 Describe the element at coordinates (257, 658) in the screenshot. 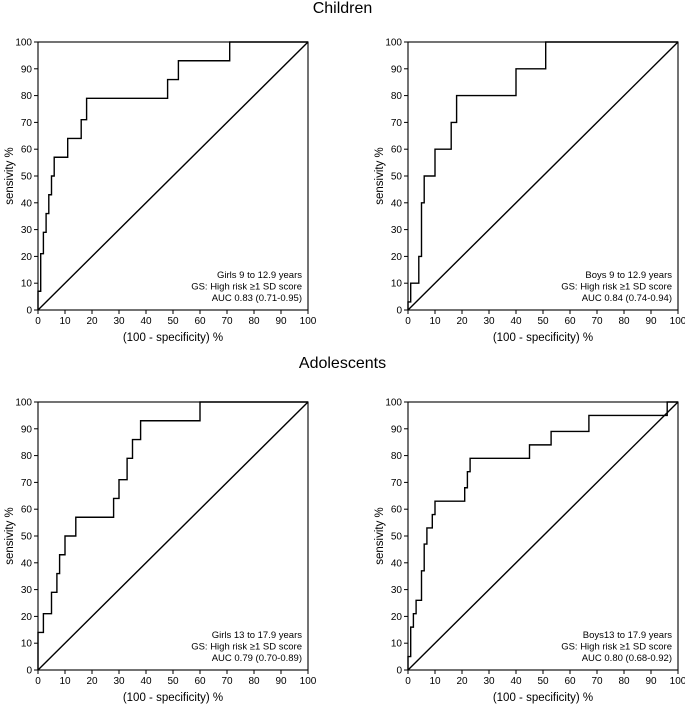

I see `annotation-line: AUC 0.79 (0.70-0.89)` at that location.